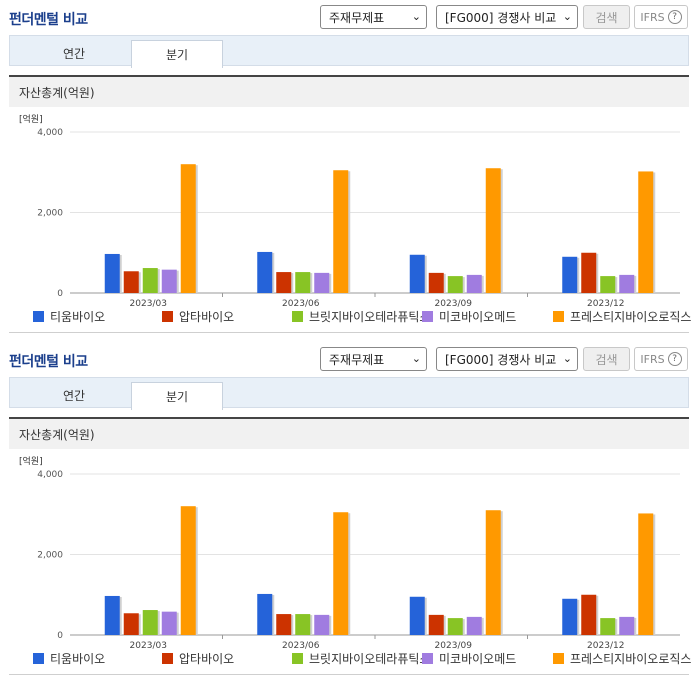 Image resolution: width=696 pixels, height=684 pixels. Describe the element at coordinates (349, 51) in the screenshot. I see `period-tabbar: 연간 분기` at that location.